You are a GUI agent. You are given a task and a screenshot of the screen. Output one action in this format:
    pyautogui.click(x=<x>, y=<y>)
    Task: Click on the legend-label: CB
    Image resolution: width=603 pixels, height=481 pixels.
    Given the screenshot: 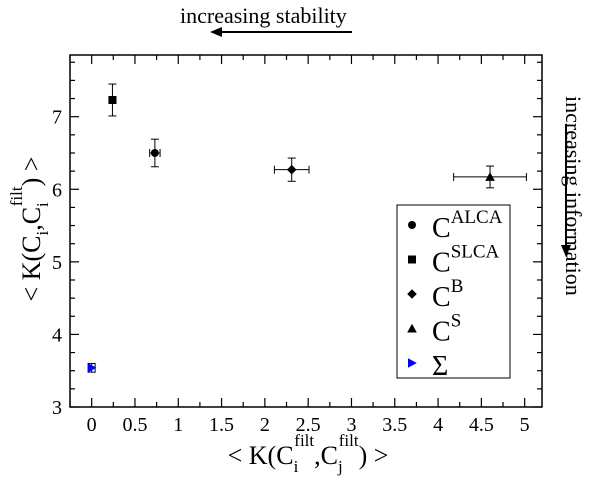 What is the action you would take?
    pyautogui.click(x=447, y=294)
    